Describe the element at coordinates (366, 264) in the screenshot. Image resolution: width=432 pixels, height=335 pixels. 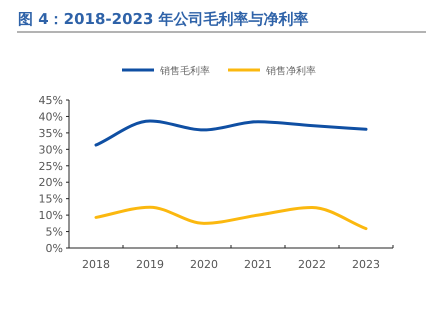
I see `x-tick-label: 2023` at that location.